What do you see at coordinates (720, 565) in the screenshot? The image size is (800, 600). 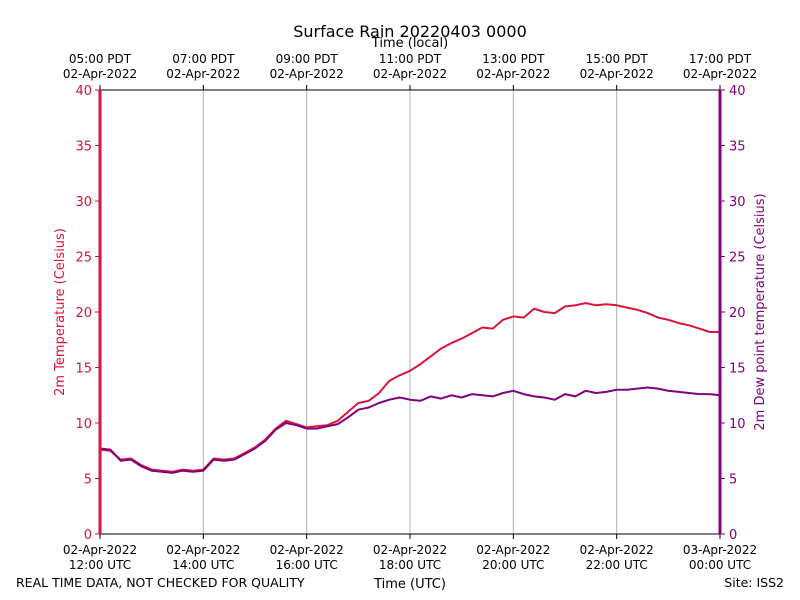 I see `bottom-x-tick-time: 00:00 UTC` at bounding box center [720, 565].